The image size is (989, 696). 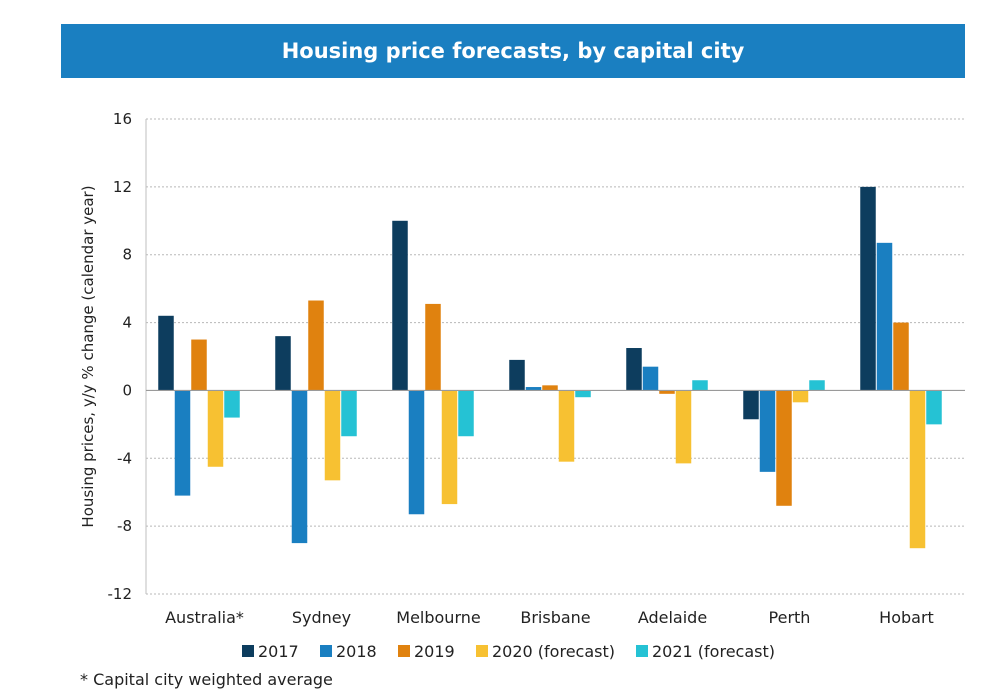 What do you see at coordinates (206, 679) in the screenshot?
I see `footnote: * Capital city weighted average` at bounding box center [206, 679].